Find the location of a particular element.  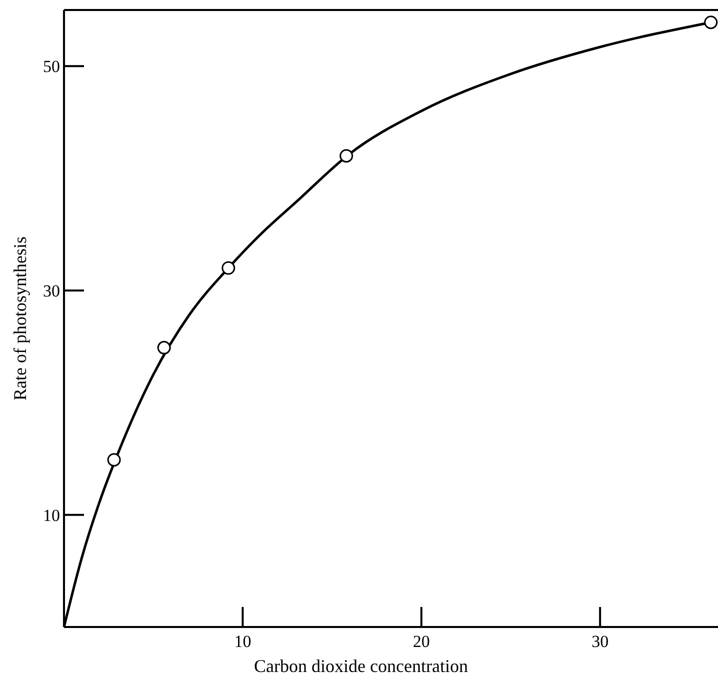

y-tick-label: 30 is located at coordinates (51, 290).